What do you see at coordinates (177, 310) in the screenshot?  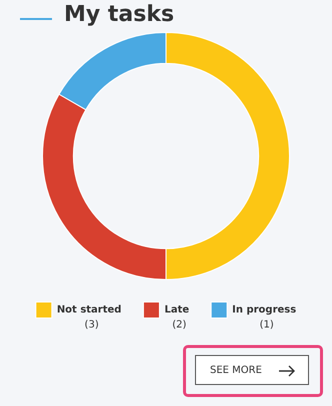 I see `legend-label: Late` at bounding box center [177, 310].